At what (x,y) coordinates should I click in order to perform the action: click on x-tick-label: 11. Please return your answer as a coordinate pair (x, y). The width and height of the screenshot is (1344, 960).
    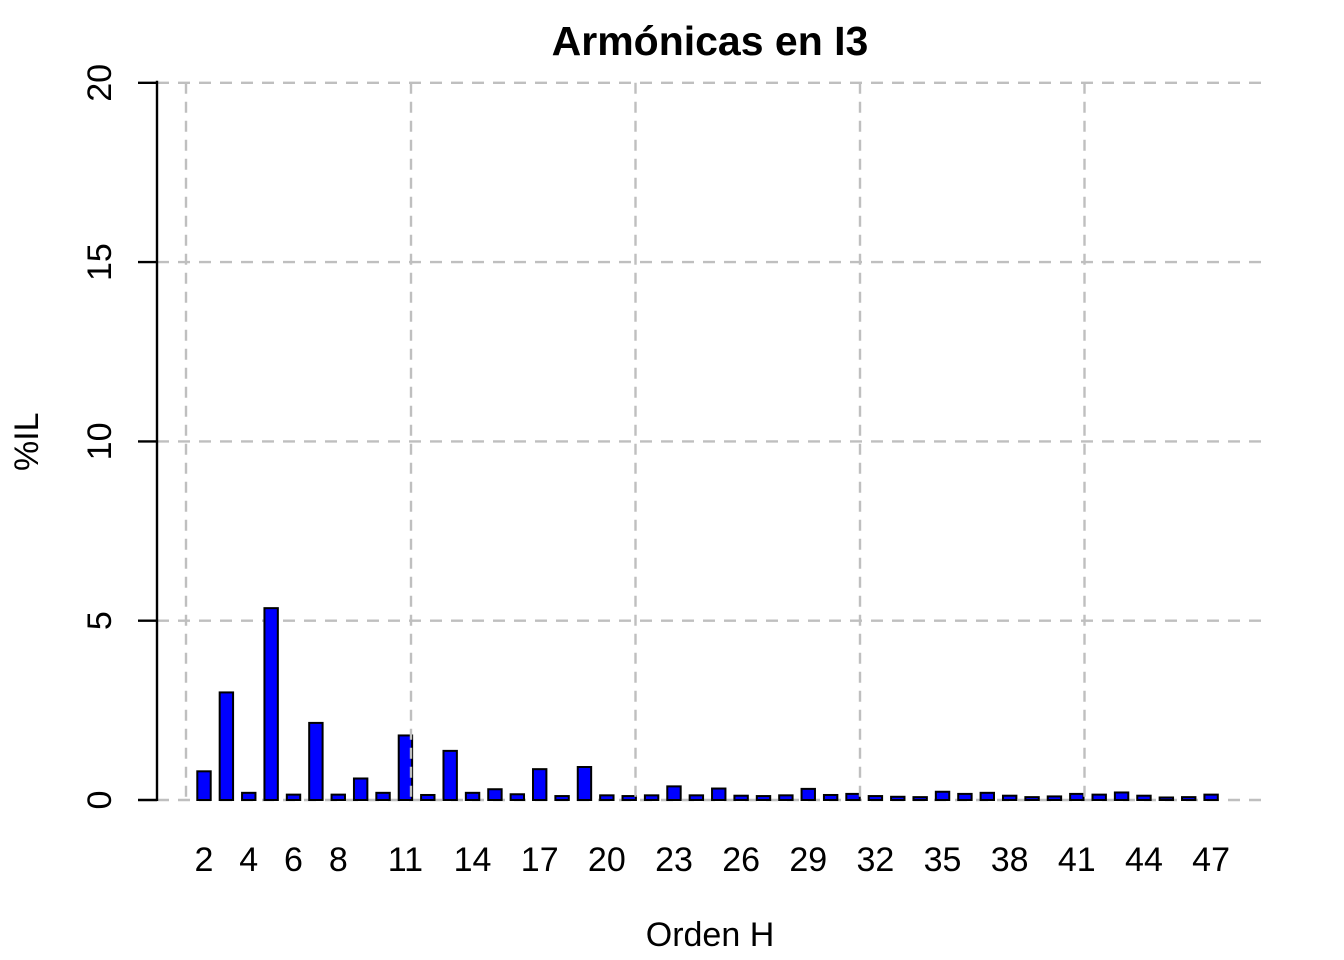
    Looking at the image, I should click on (405, 860).